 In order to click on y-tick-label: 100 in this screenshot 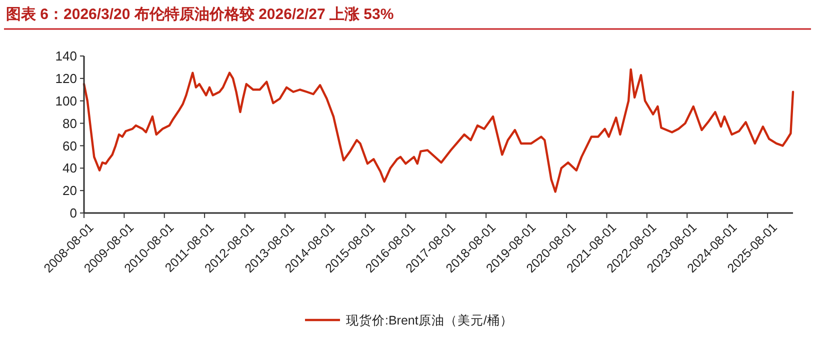, I will do `click(66, 100)`.